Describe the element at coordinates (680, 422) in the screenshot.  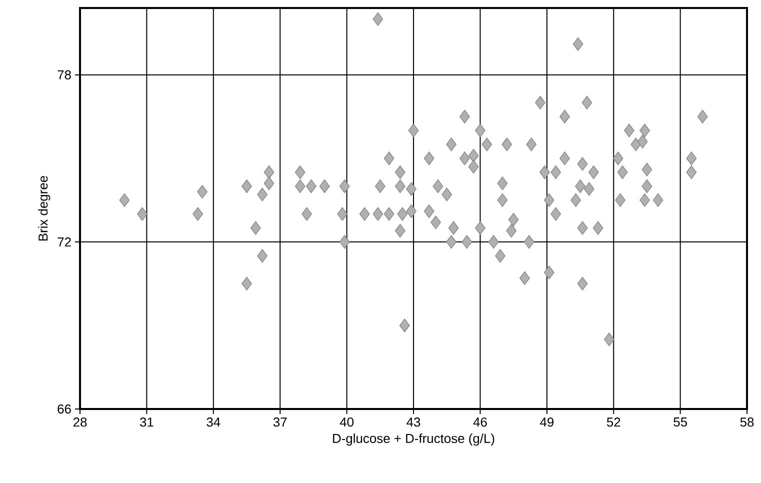
I see `x-tick-label: 55` at that location.